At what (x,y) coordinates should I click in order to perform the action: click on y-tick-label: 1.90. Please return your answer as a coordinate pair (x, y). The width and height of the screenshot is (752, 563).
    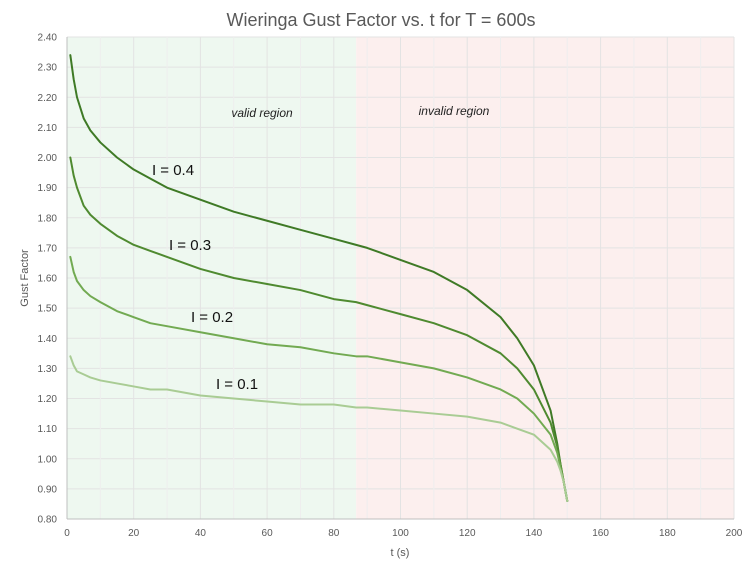
    Looking at the image, I should click on (48, 188).